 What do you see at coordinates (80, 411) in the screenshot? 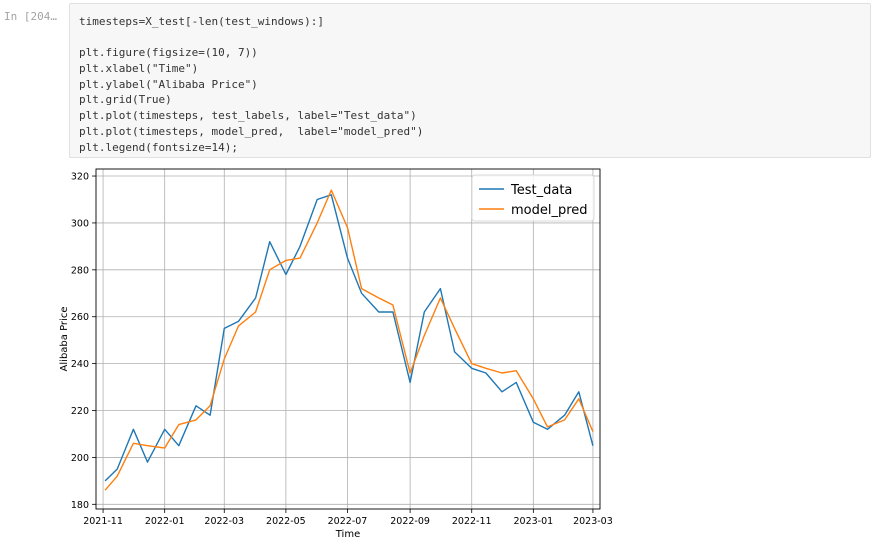
I see `y-tick-label: 220` at bounding box center [80, 411].